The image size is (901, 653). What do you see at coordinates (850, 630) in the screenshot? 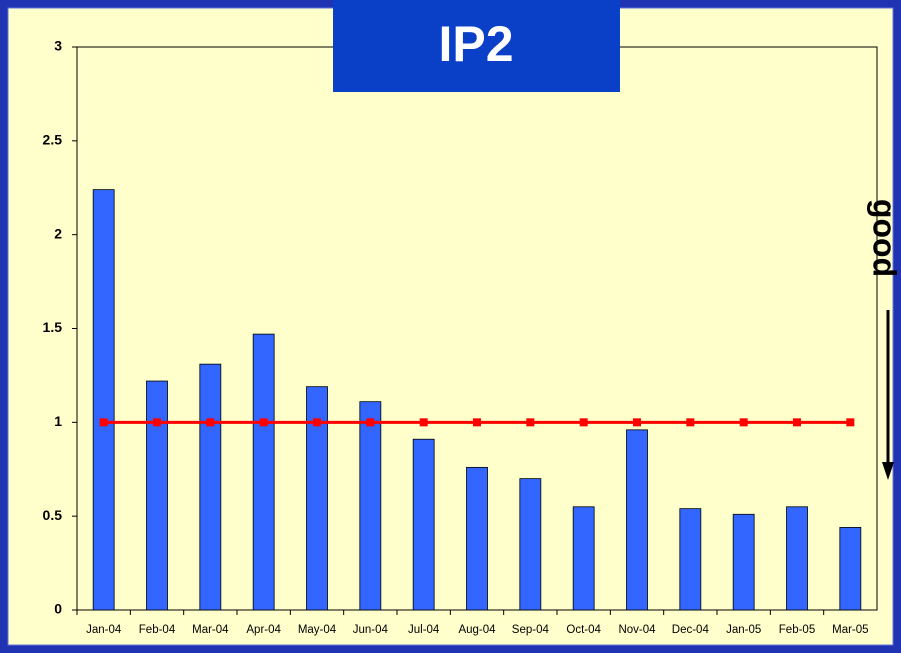
I see `x-tick-label: Mar-05` at bounding box center [850, 630].